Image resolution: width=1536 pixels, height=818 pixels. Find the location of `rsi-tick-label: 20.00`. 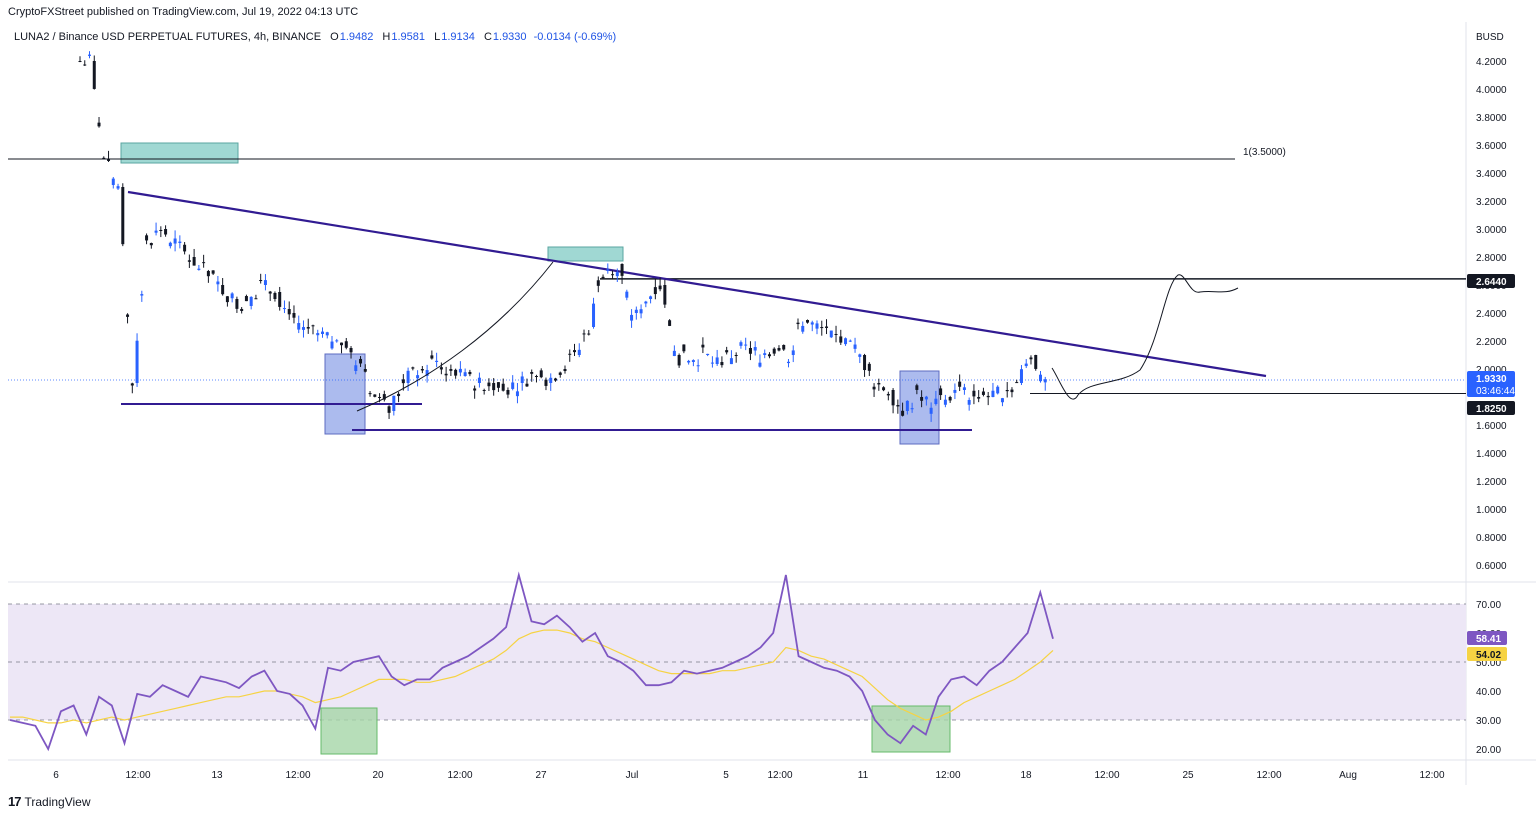

rsi-tick-label: 20.00 is located at coordinates (1488, 750).